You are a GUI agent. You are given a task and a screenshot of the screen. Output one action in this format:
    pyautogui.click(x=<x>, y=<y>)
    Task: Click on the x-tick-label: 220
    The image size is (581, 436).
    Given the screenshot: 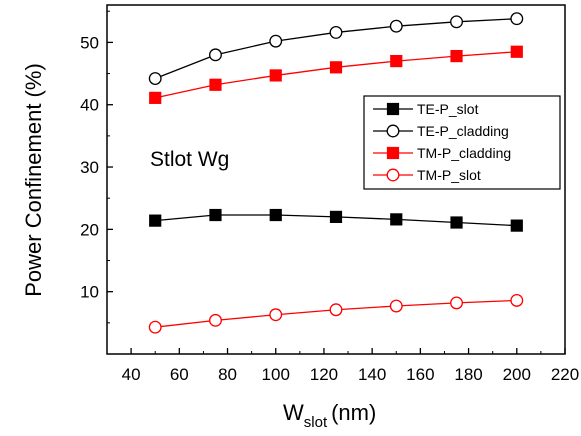 What is the action you would take?
    pyautogui.click(x=565, y=374)
    